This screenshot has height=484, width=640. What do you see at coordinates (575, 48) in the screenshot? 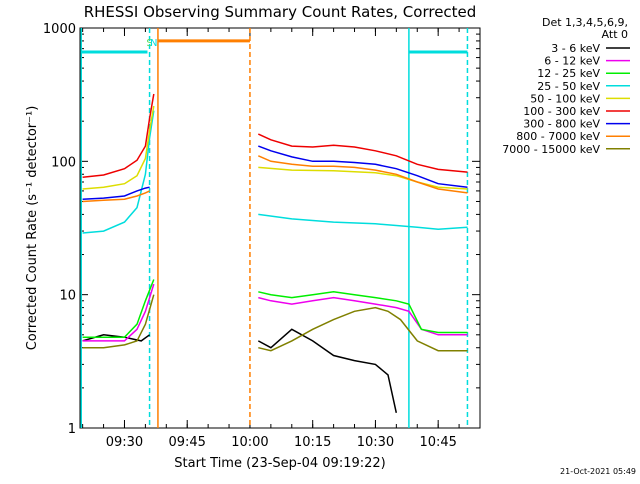
I see `legend-label: 3 - 6 keV` at bounding box center [575, 48].